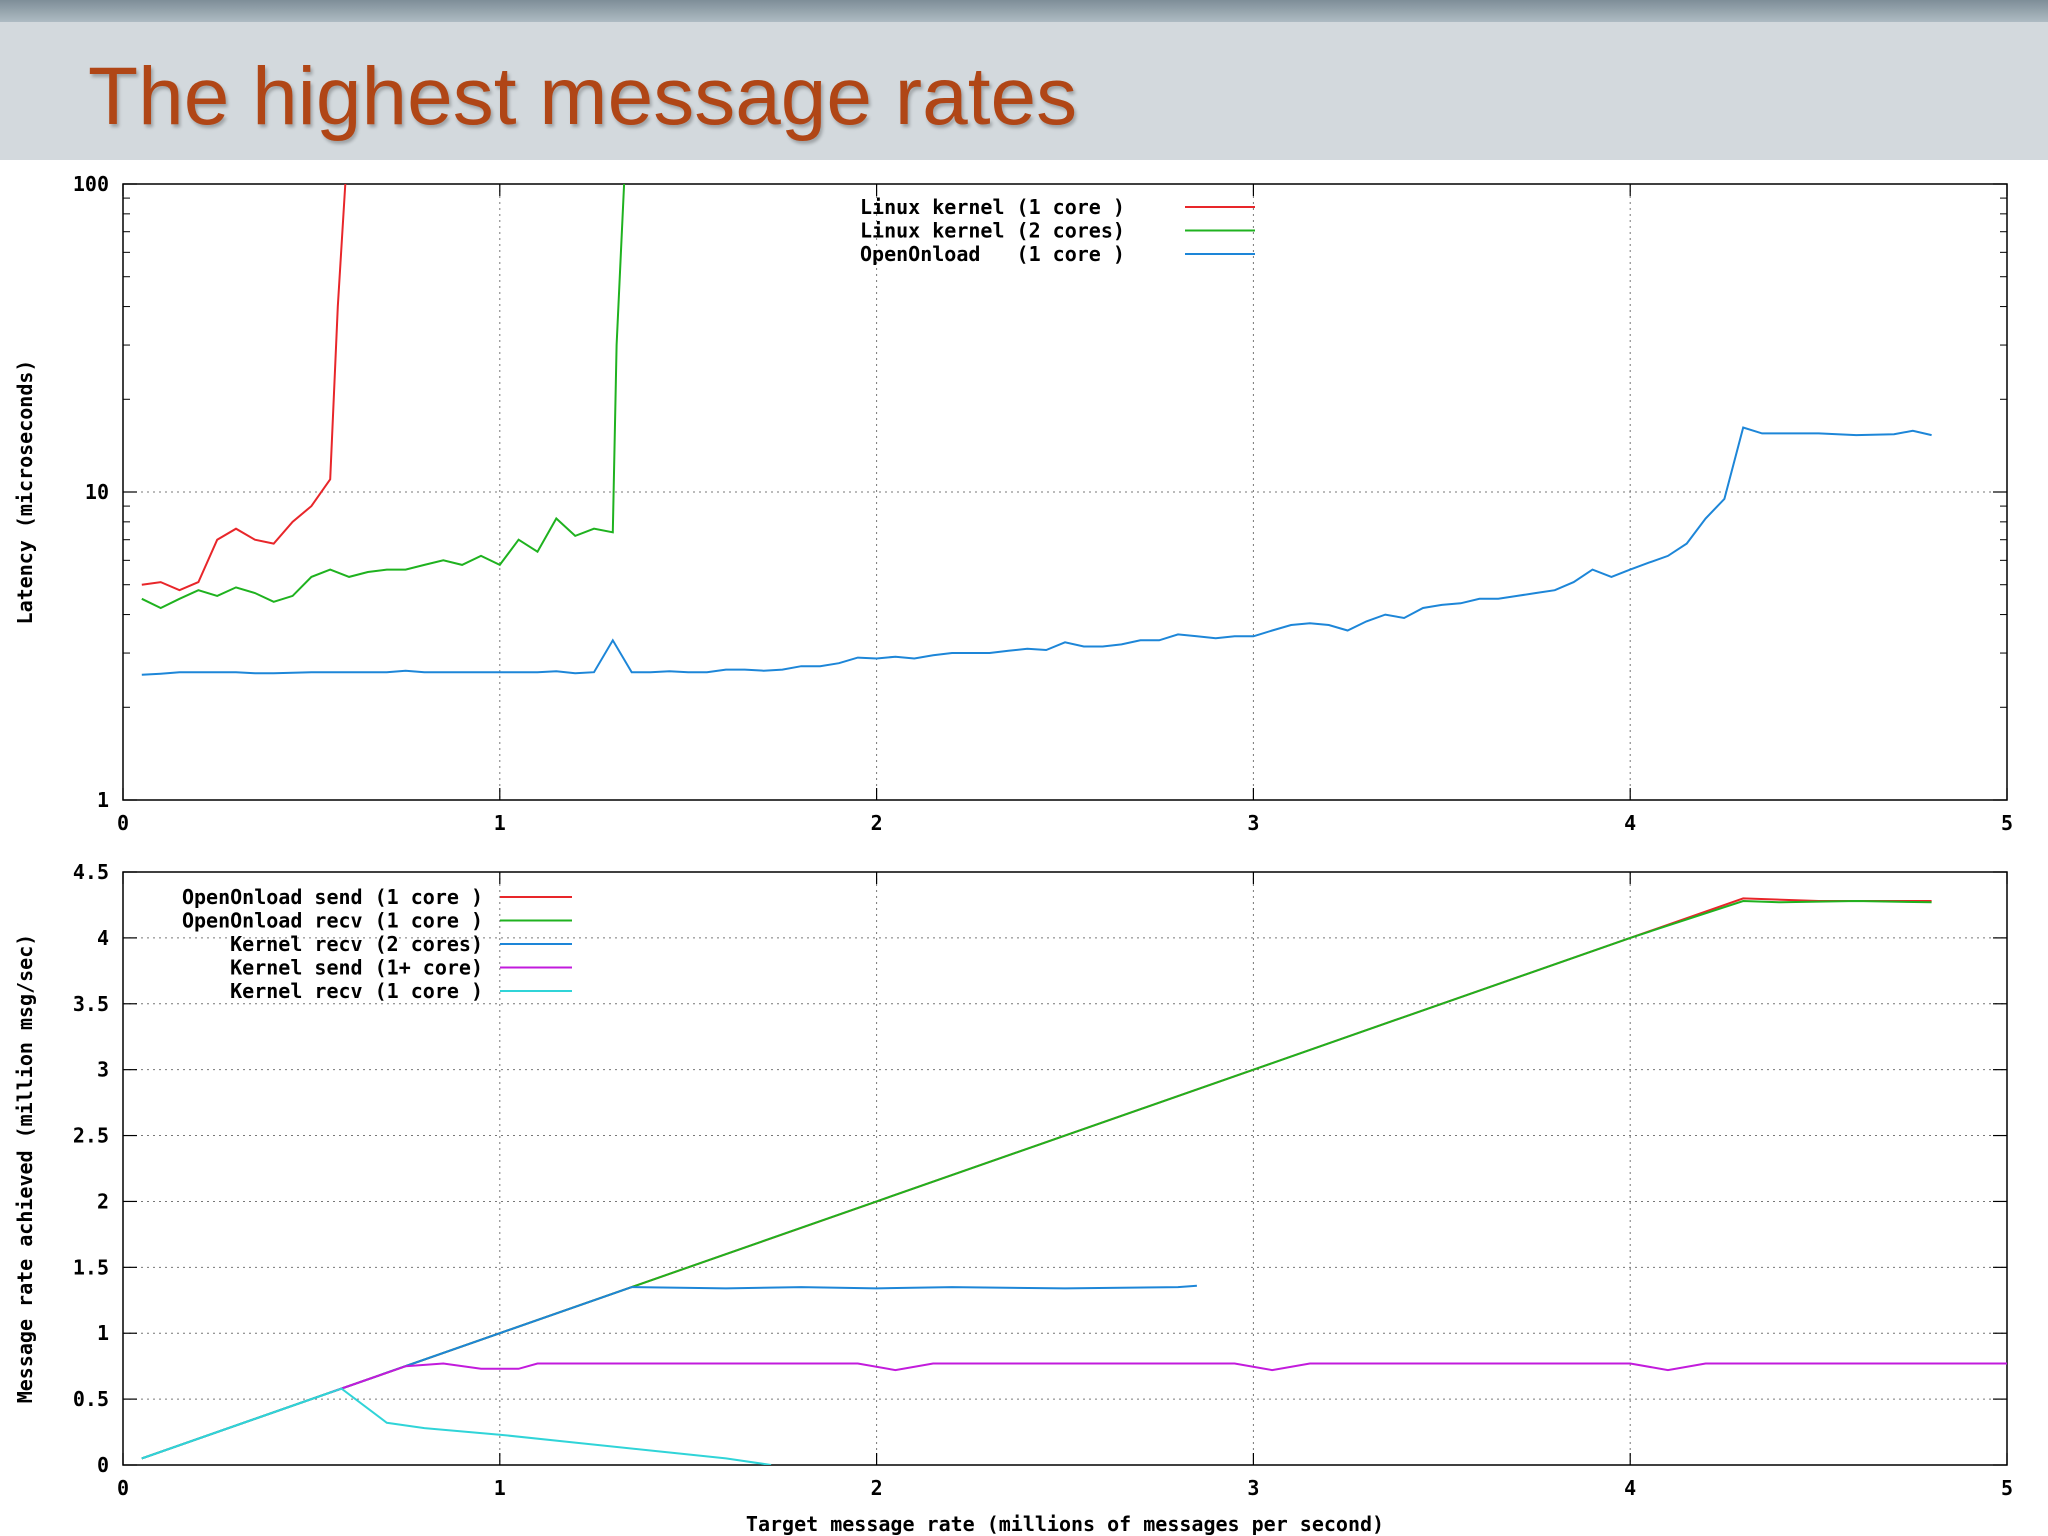  What do you see at coordinates (123, 823) in the screenshot?
I see `chart1-x-tick-label: 0` at bounding box center [123, 823].